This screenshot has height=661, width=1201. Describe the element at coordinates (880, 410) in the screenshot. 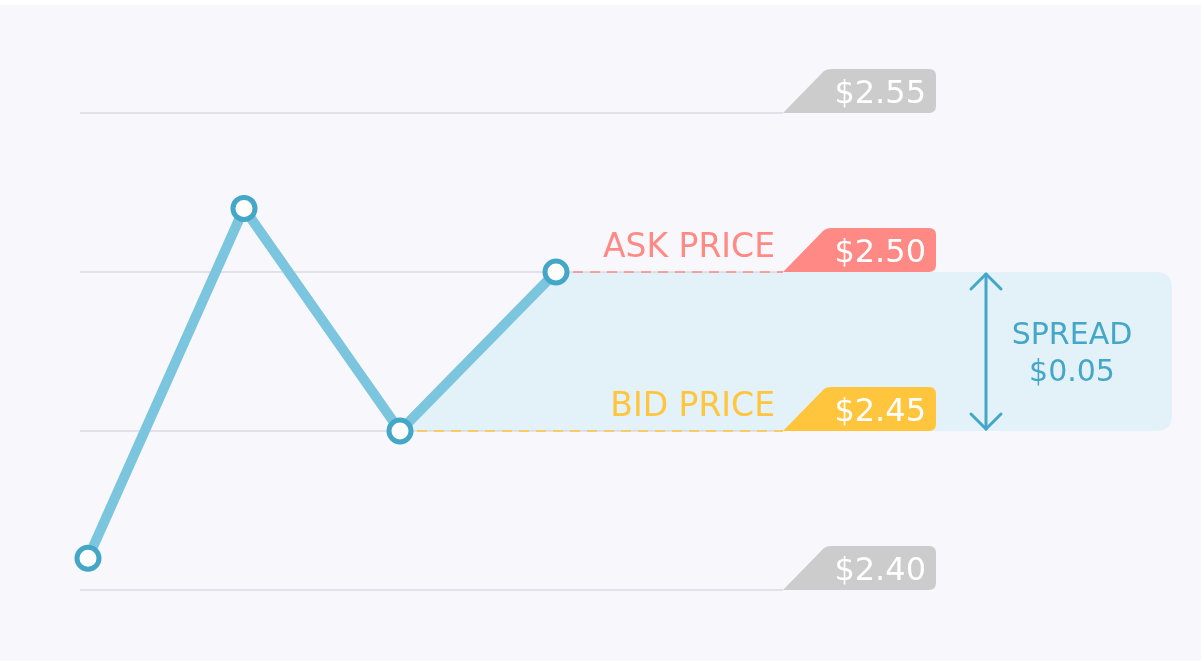

I see `y-tick-label: $2.45` at that location.